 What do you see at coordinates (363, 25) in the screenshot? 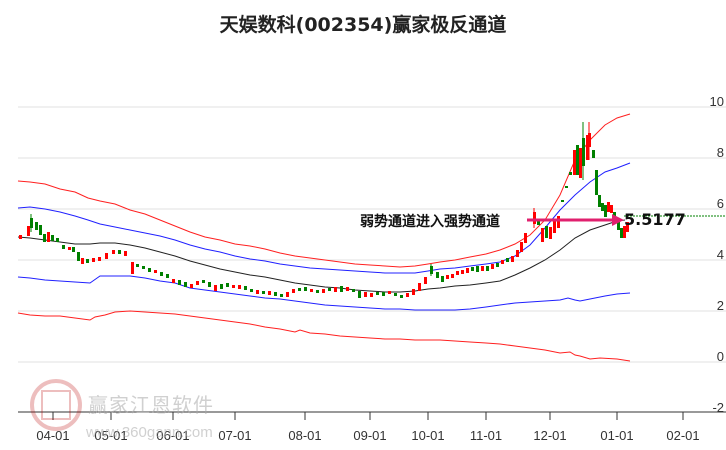
I see `chart-title: 天娱数科(002354)赢家极反通道` at bounding box center [363, 25].